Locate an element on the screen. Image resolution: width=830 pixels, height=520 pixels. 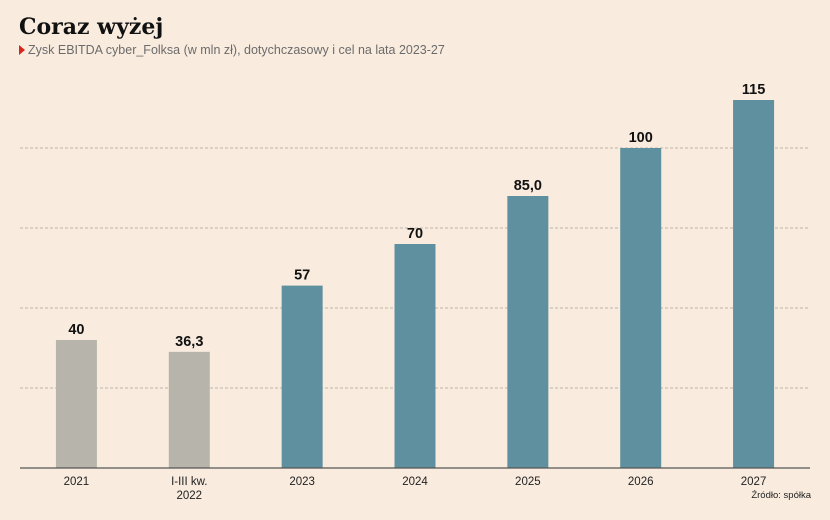
bar-value-label: 57 is located at coordinates (302, 276).